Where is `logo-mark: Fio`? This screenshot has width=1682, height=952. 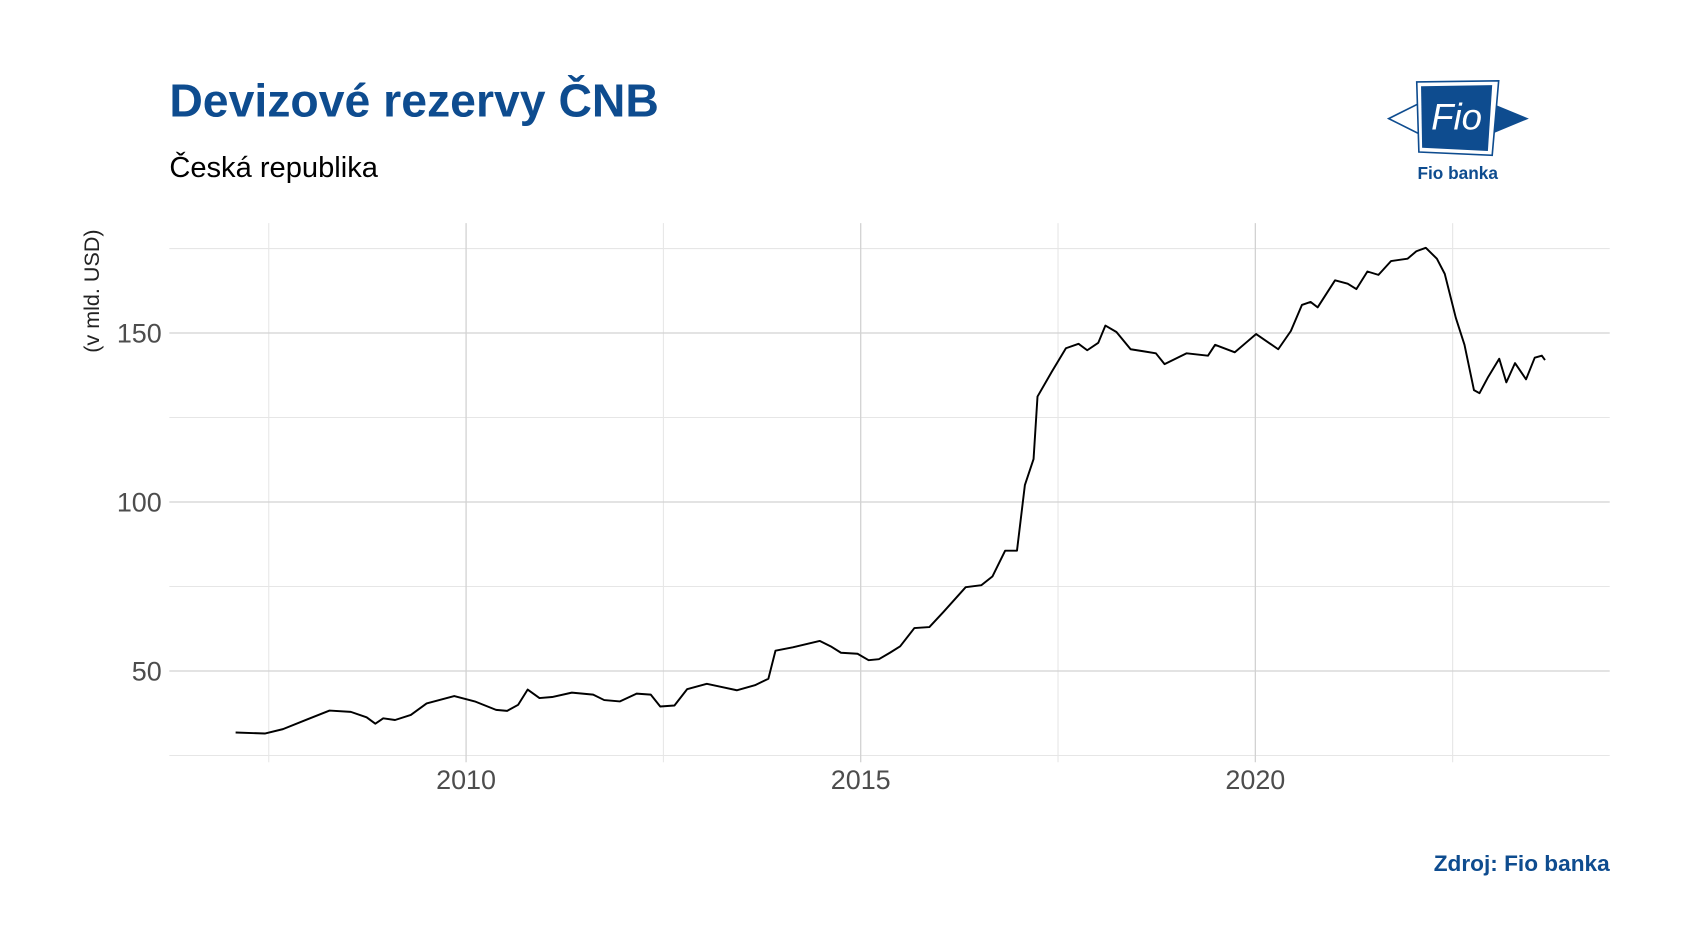
logo-mark: Fio is located at coordinates (1456, 116).